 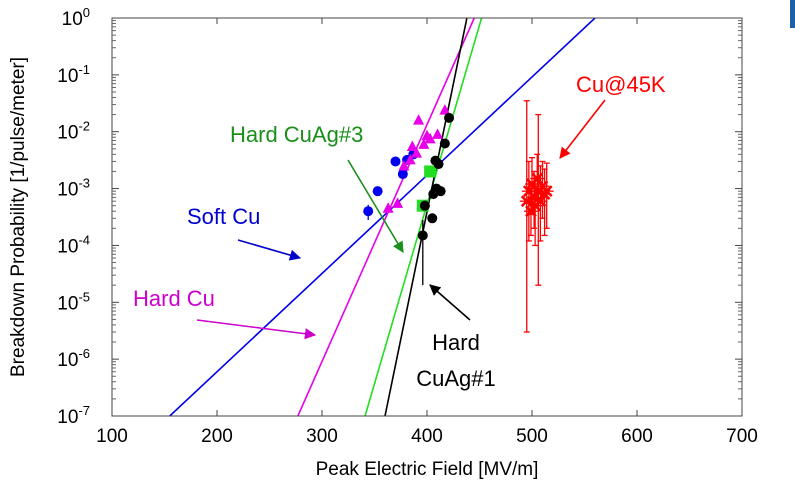 I want to click on annotation-arrow-hard-cuag3, so click(x=375, y=206).